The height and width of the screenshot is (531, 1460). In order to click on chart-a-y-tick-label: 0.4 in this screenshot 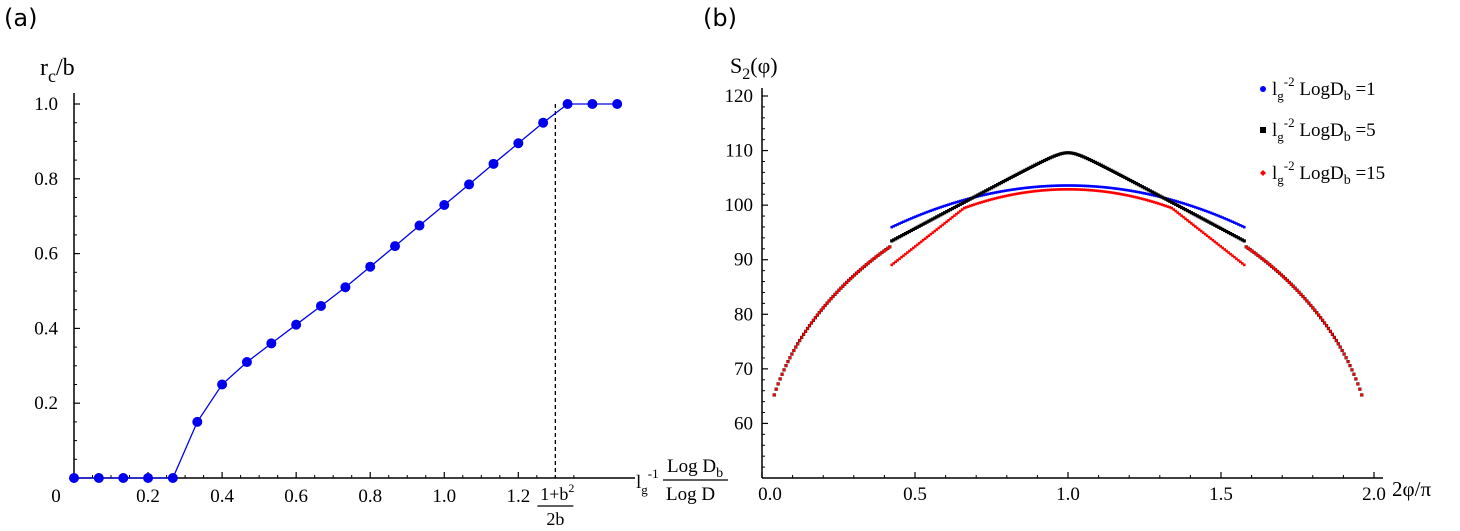, I will do `click(46, 328)`.